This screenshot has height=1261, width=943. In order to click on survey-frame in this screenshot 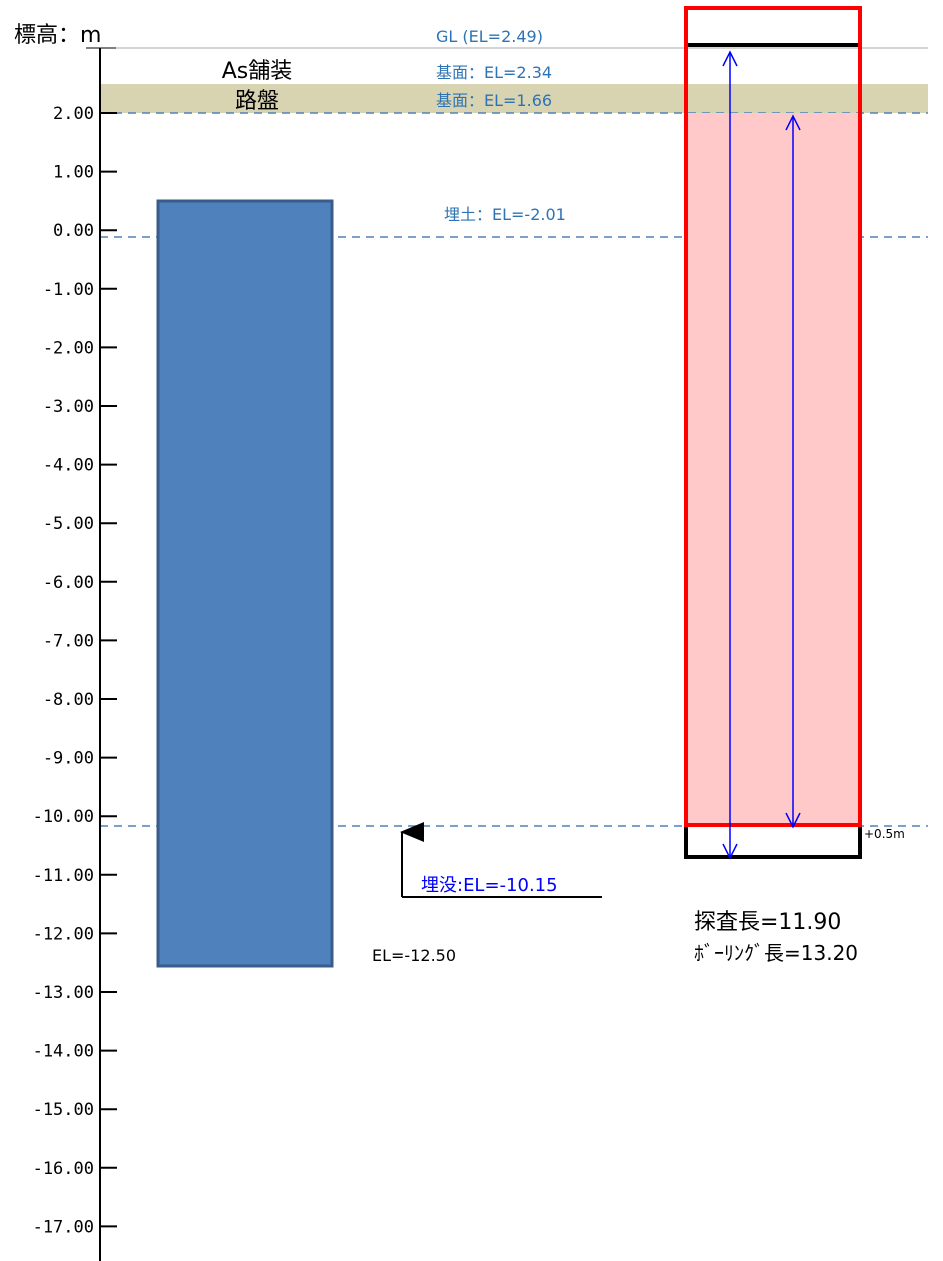, I will do `click(773, 416)`.